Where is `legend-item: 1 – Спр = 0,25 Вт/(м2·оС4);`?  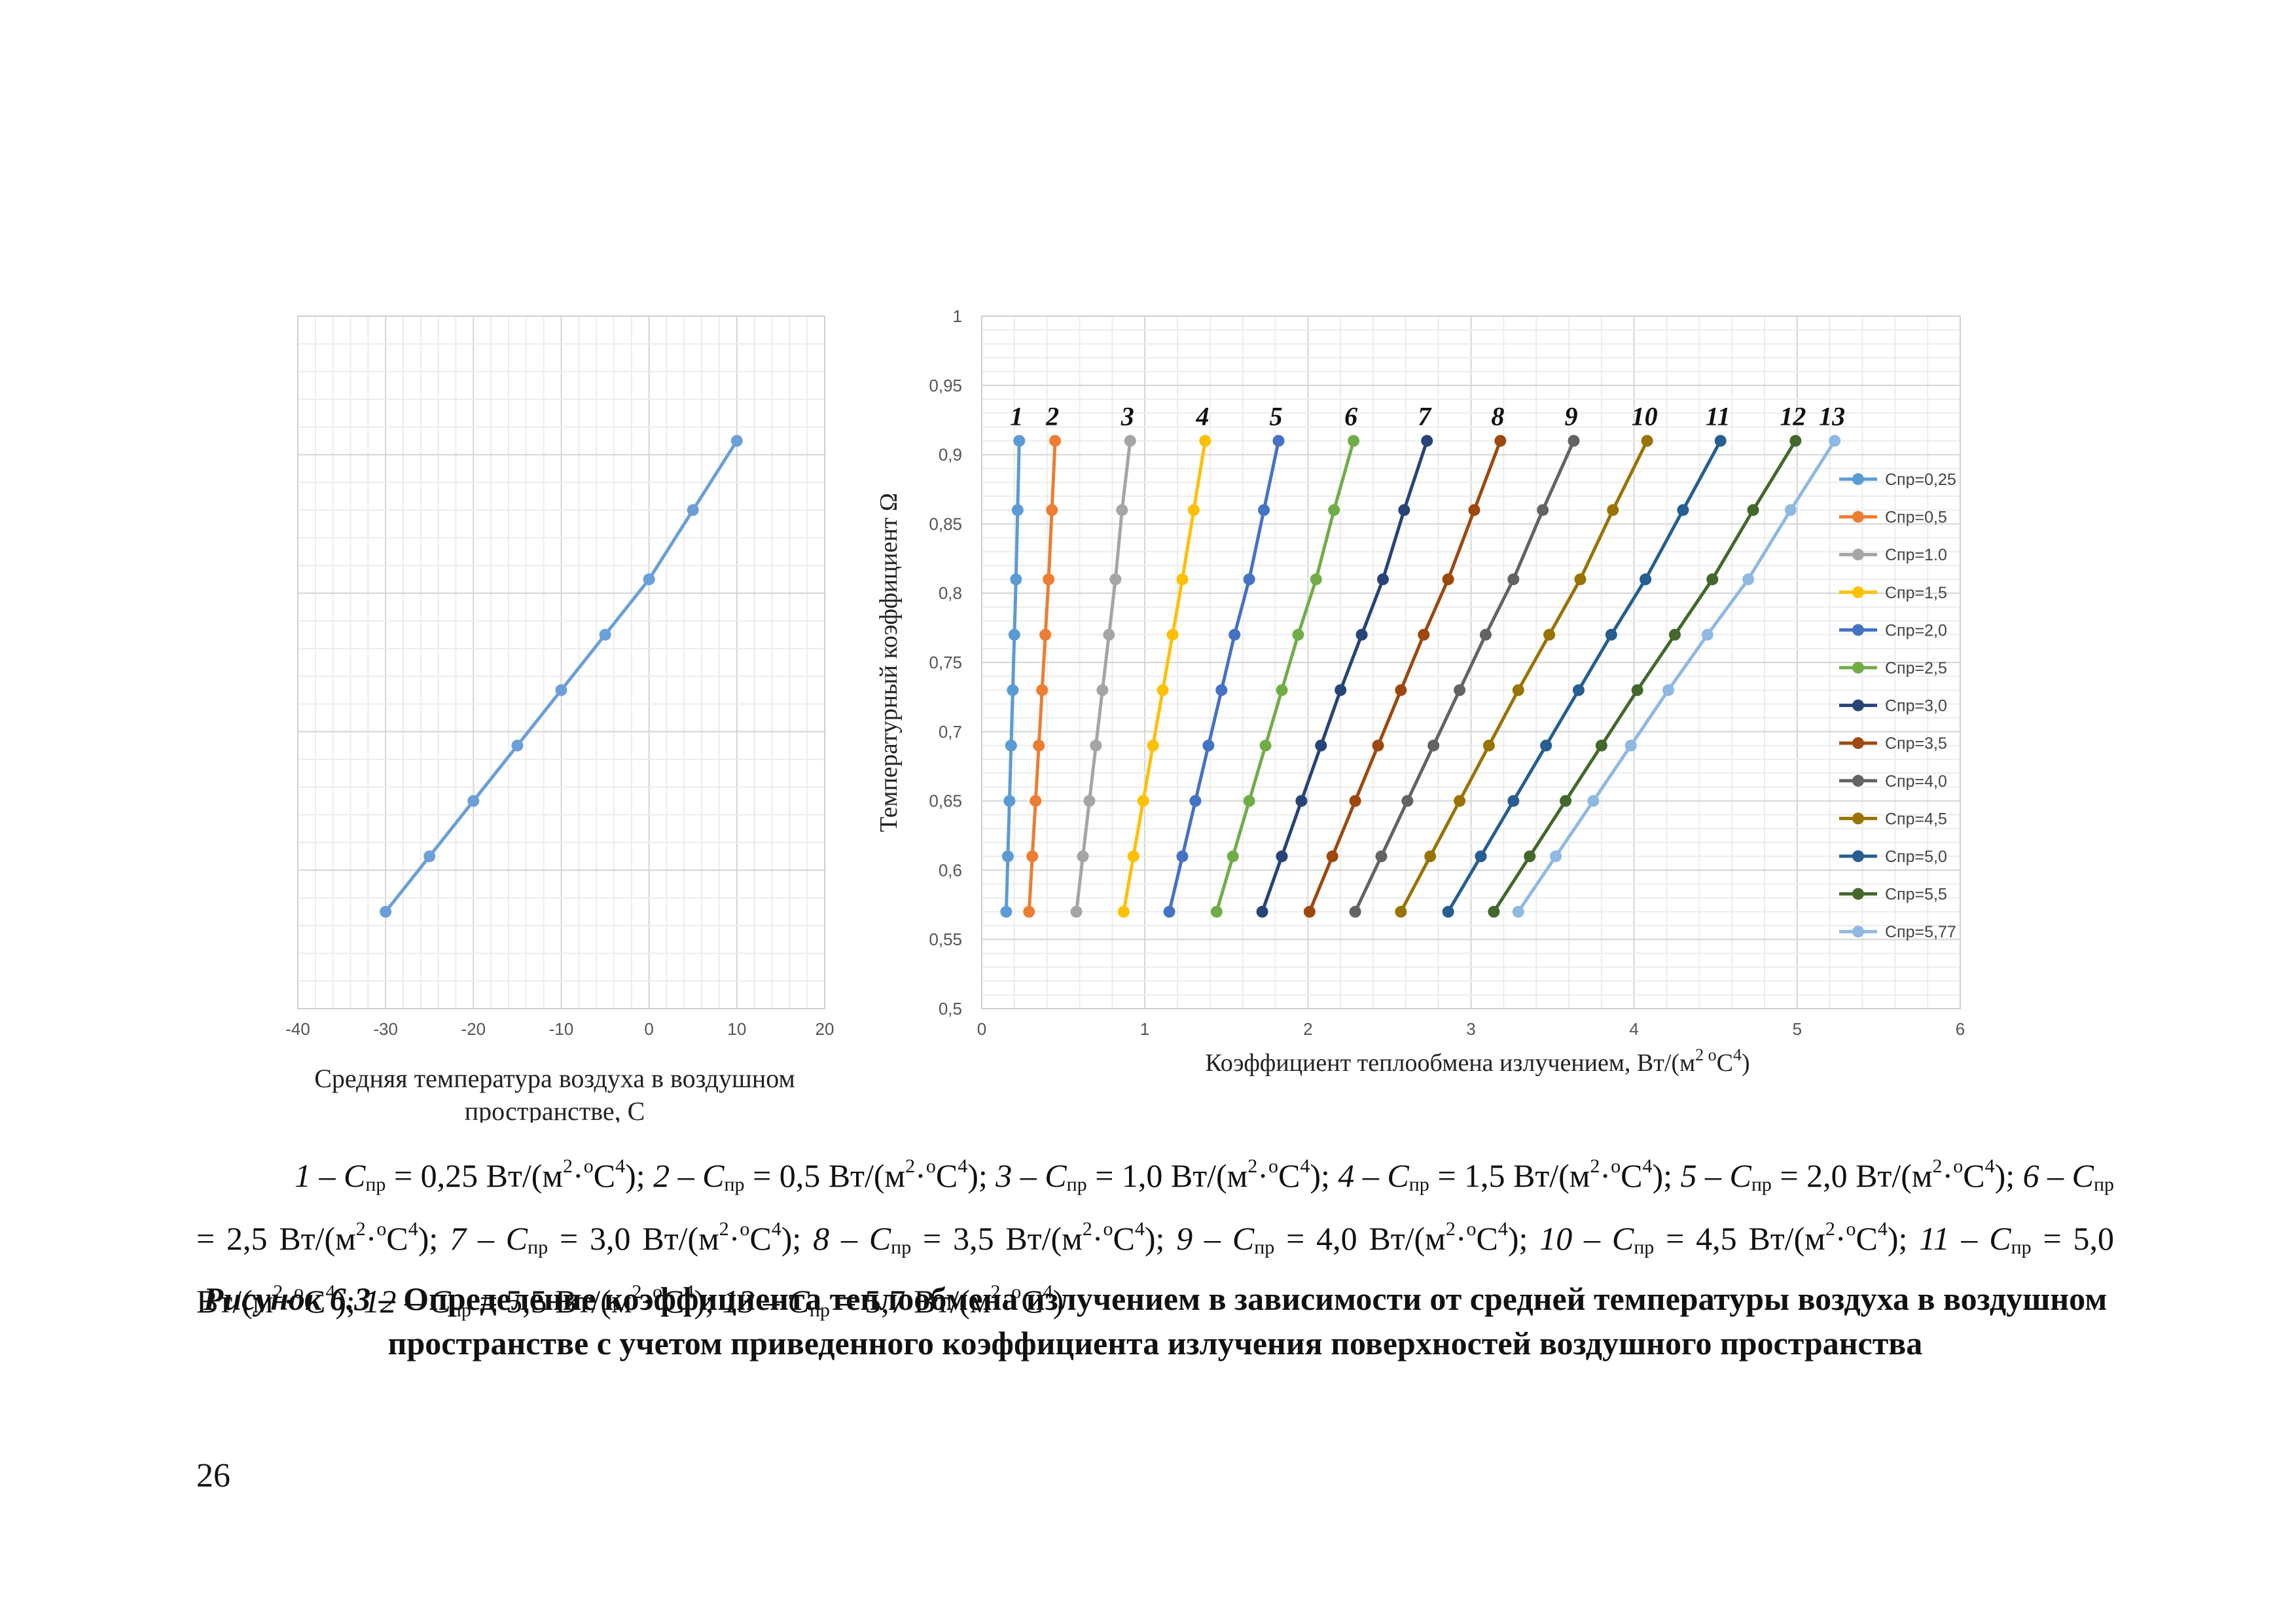 legend-item: 1 – Спр = 0,25 Вт/(м2·оС4); is located at coordinates (470, 1175).